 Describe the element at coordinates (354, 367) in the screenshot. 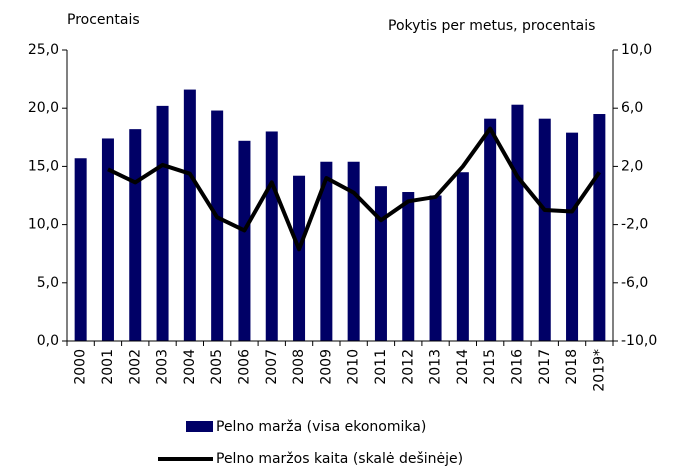

I see `x-tick-label: 2010` at that location.